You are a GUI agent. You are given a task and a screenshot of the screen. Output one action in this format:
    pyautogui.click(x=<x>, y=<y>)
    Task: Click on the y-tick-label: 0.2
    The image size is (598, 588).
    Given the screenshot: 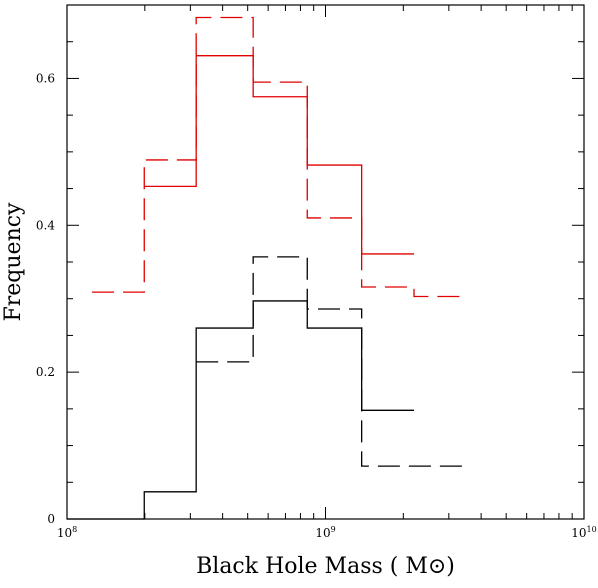 What is the action you would take?
    pyautogui.click(x=45, y=372)
    